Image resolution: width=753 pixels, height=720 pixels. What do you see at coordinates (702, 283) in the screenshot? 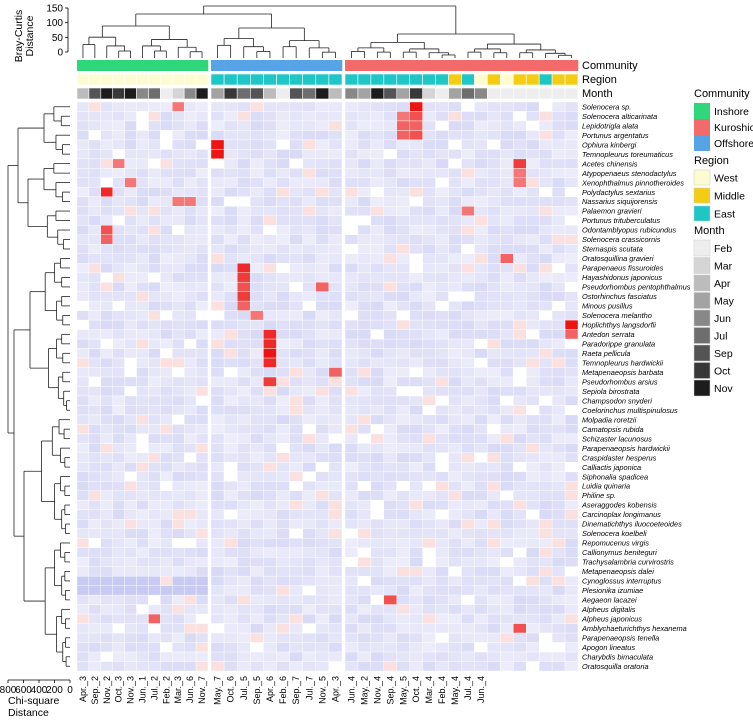
I see `month-legend-swatch` at bounding box center [702, 283].